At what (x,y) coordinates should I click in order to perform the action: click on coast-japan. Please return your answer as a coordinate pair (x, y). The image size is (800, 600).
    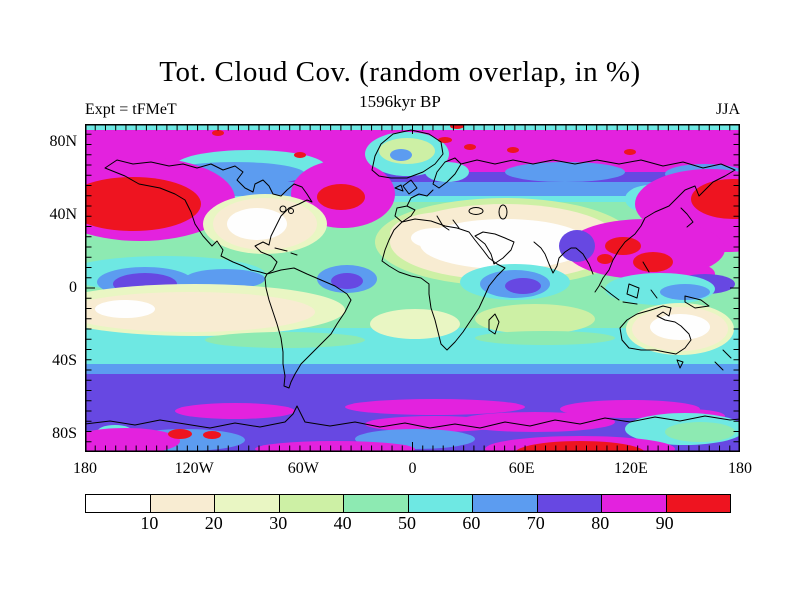
    Looking at the image, I should click on (687, 217).